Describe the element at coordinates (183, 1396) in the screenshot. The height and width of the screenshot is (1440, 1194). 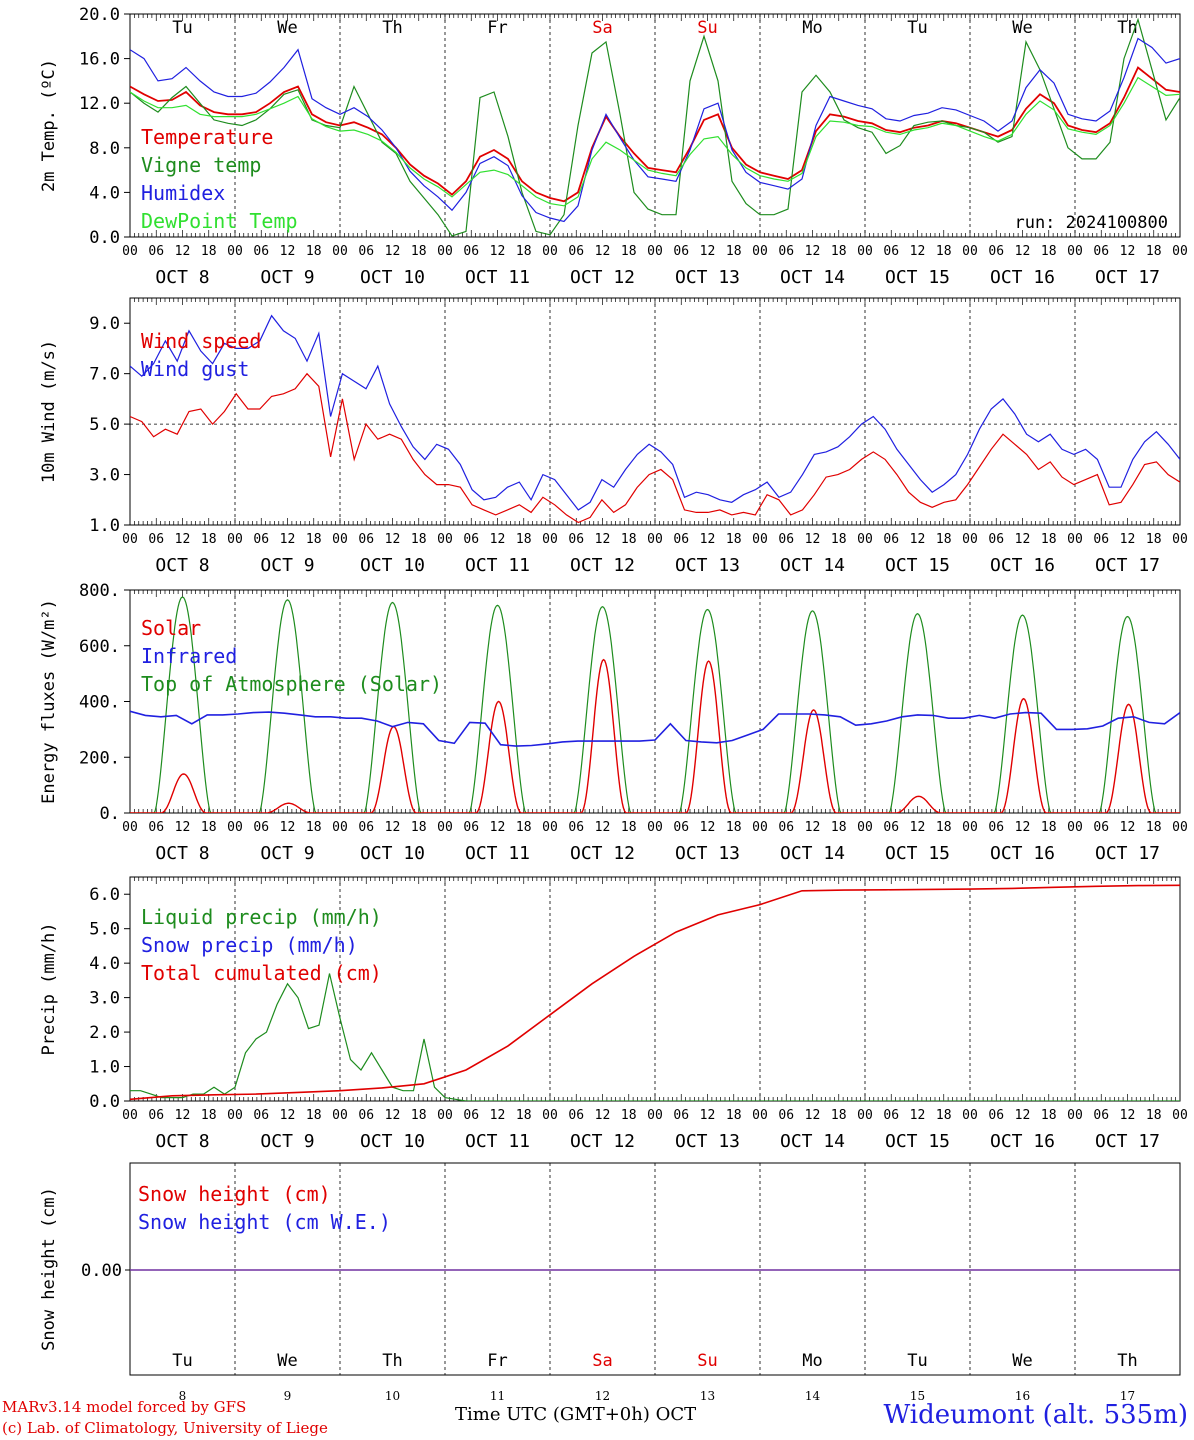
I see `day-number-label: 8` at that location.